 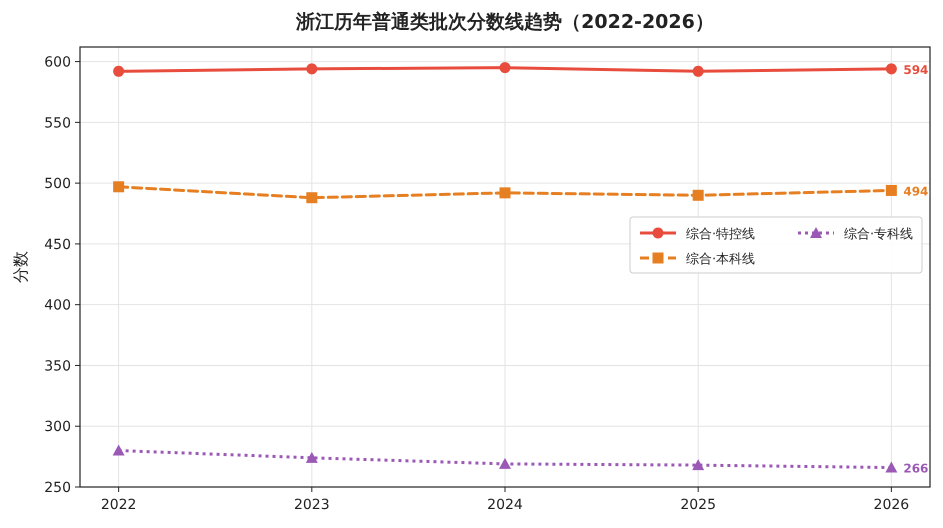 I want to click on y-tick-label: 400, so click(x=57, y=306).